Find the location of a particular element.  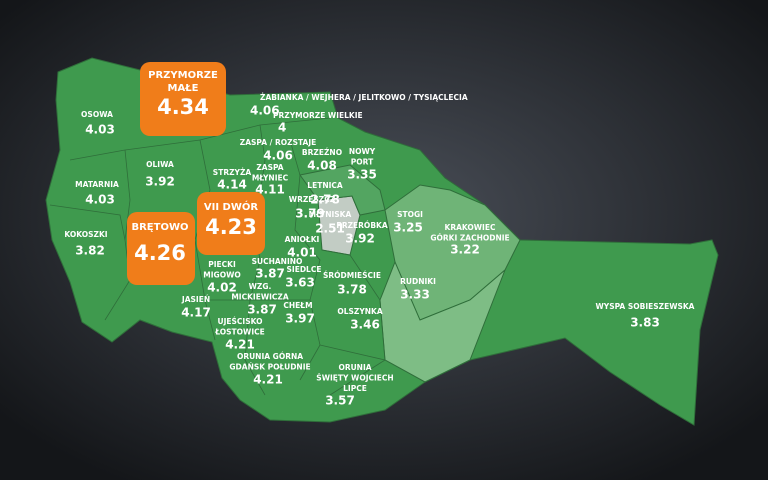

district-rating: 4.11 is located at coordinates (270, 190).